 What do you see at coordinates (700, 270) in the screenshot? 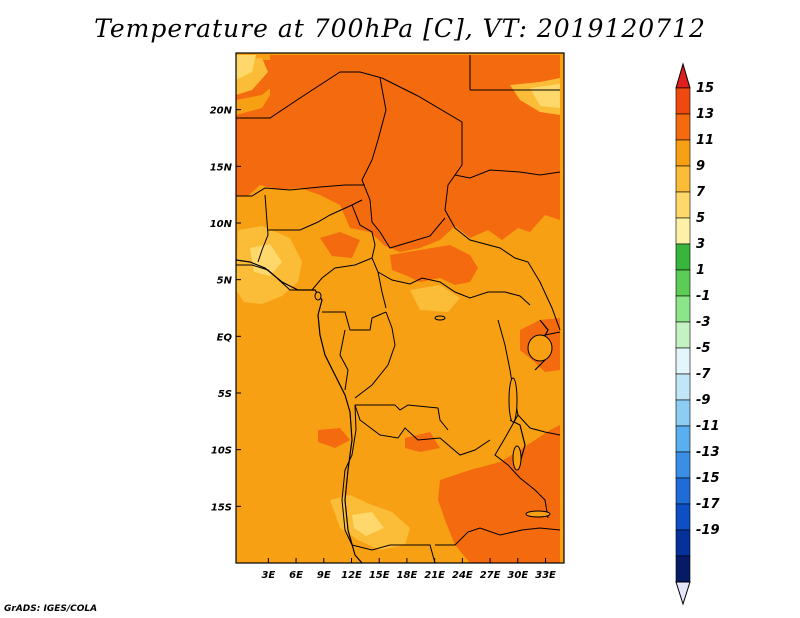
I see `colorbar-label: 1` at bounding box center [700, 270].